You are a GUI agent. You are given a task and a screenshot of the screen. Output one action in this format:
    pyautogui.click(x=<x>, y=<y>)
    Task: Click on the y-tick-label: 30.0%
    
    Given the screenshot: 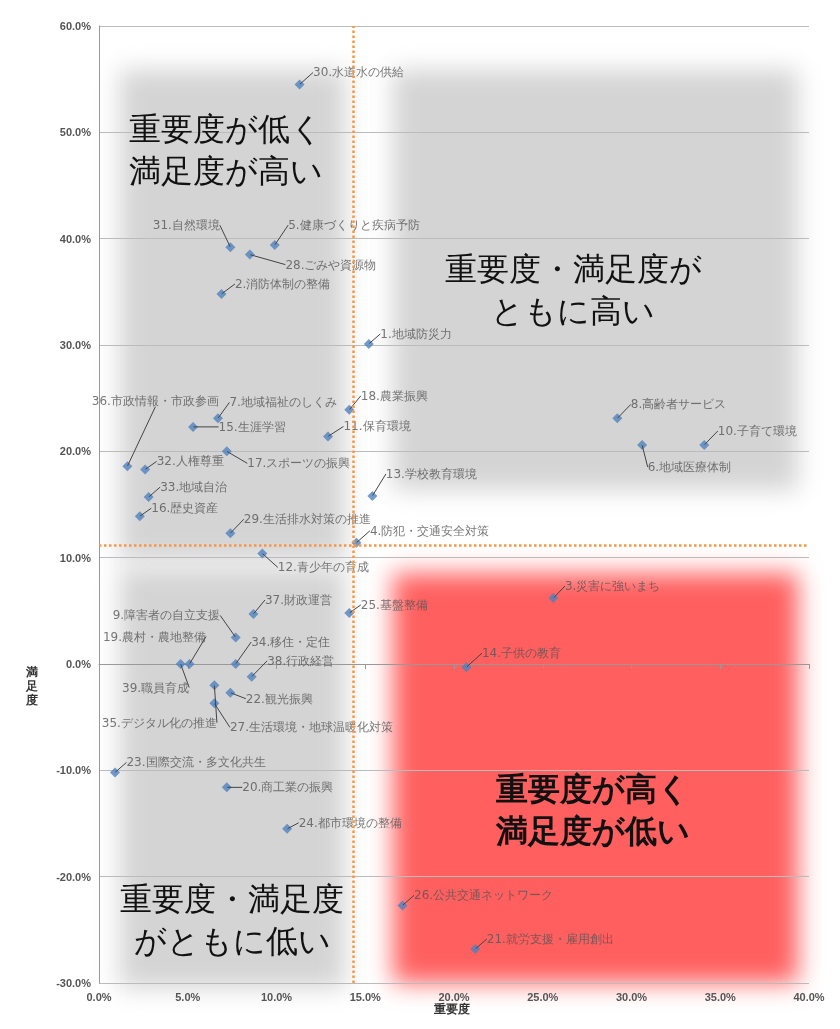 What is the action you would take?
    pyautogui.click(x=75, y=345)
    